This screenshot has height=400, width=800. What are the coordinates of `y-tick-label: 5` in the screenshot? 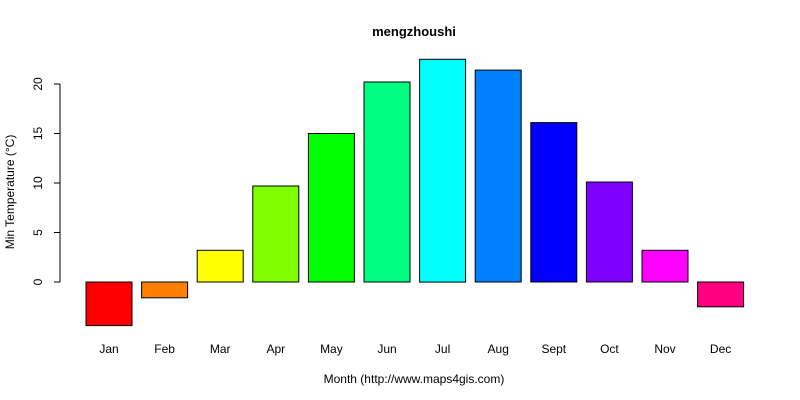 It's located at (38, 232).